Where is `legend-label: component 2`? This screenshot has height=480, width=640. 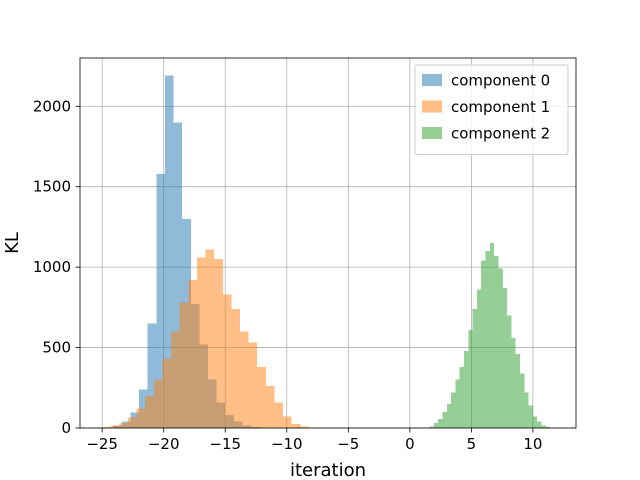
legend-label: component 2 is located at coordinates (500, 134).